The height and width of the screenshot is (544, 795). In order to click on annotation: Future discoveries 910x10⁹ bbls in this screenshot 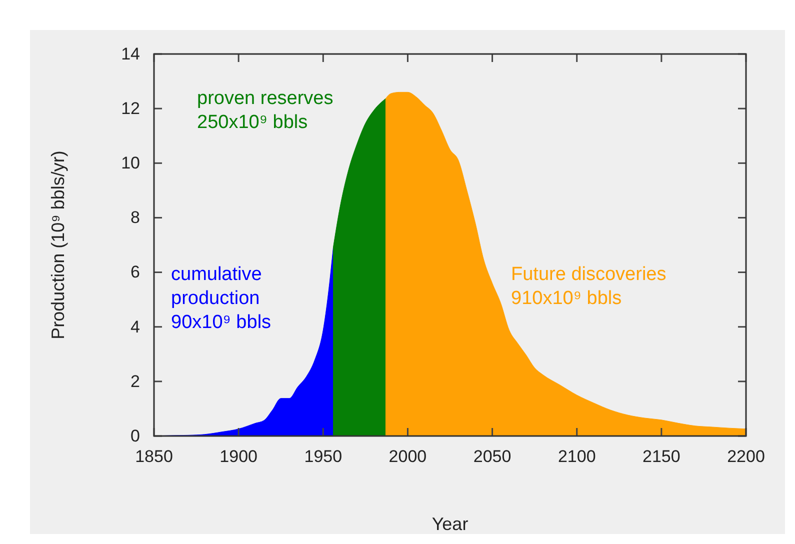, I will do `click(588, 286)`.